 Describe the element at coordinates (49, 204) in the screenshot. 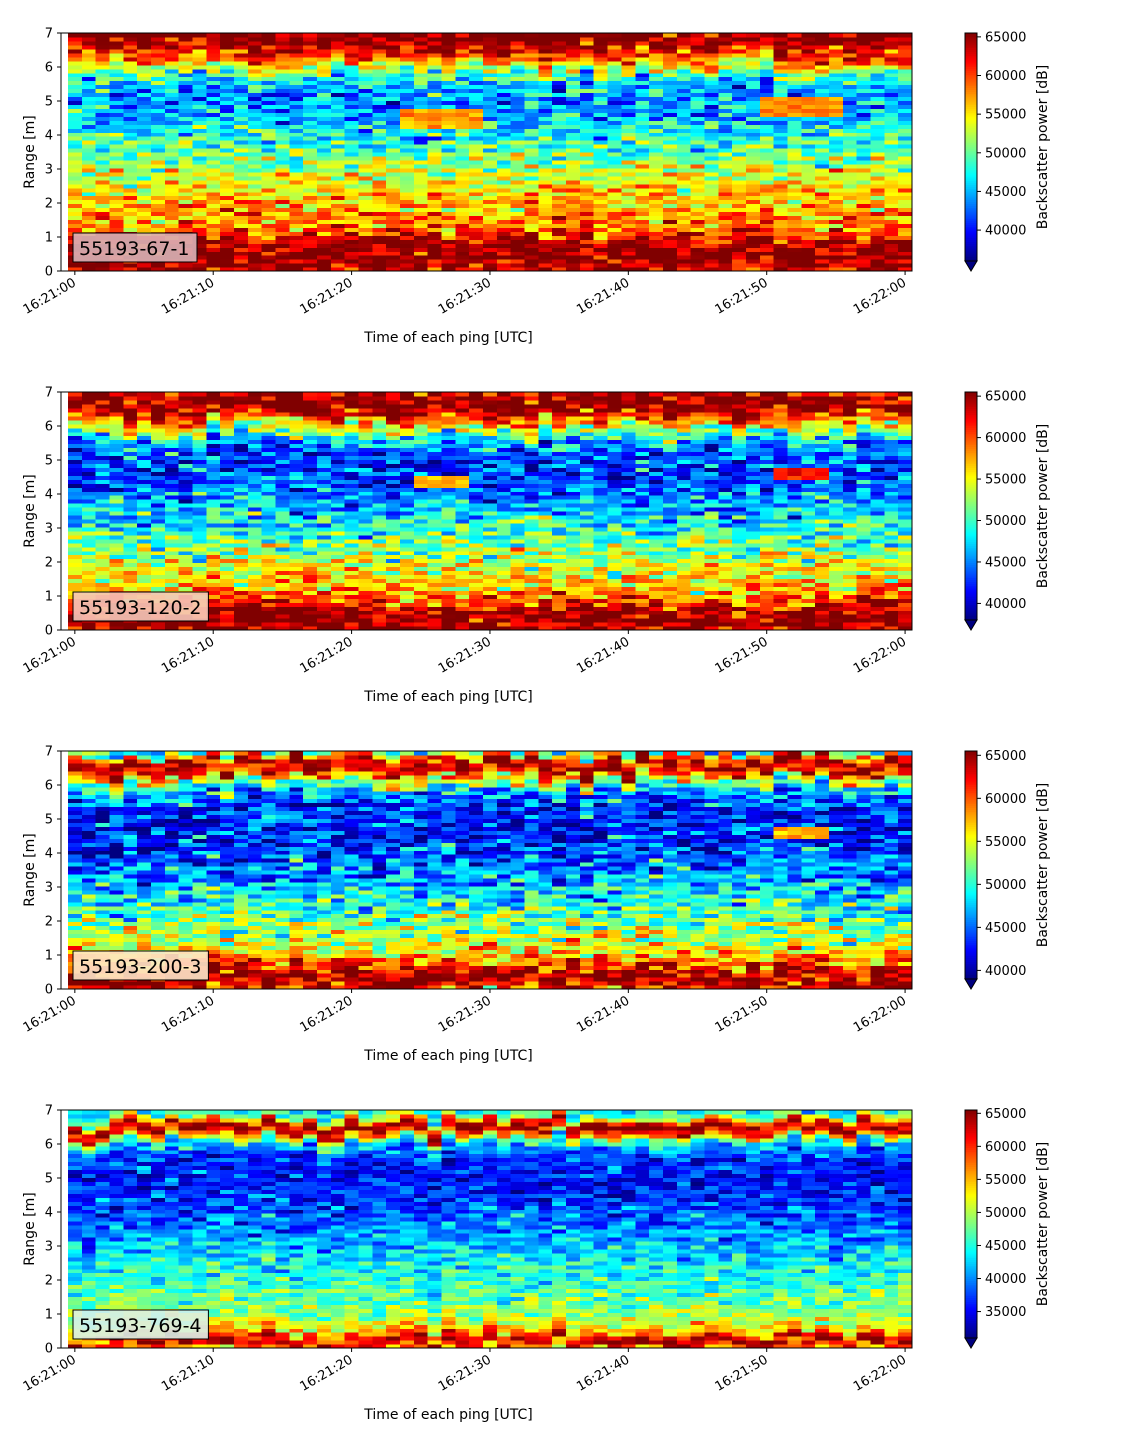

I see `y-tick-label: 2` at that location.